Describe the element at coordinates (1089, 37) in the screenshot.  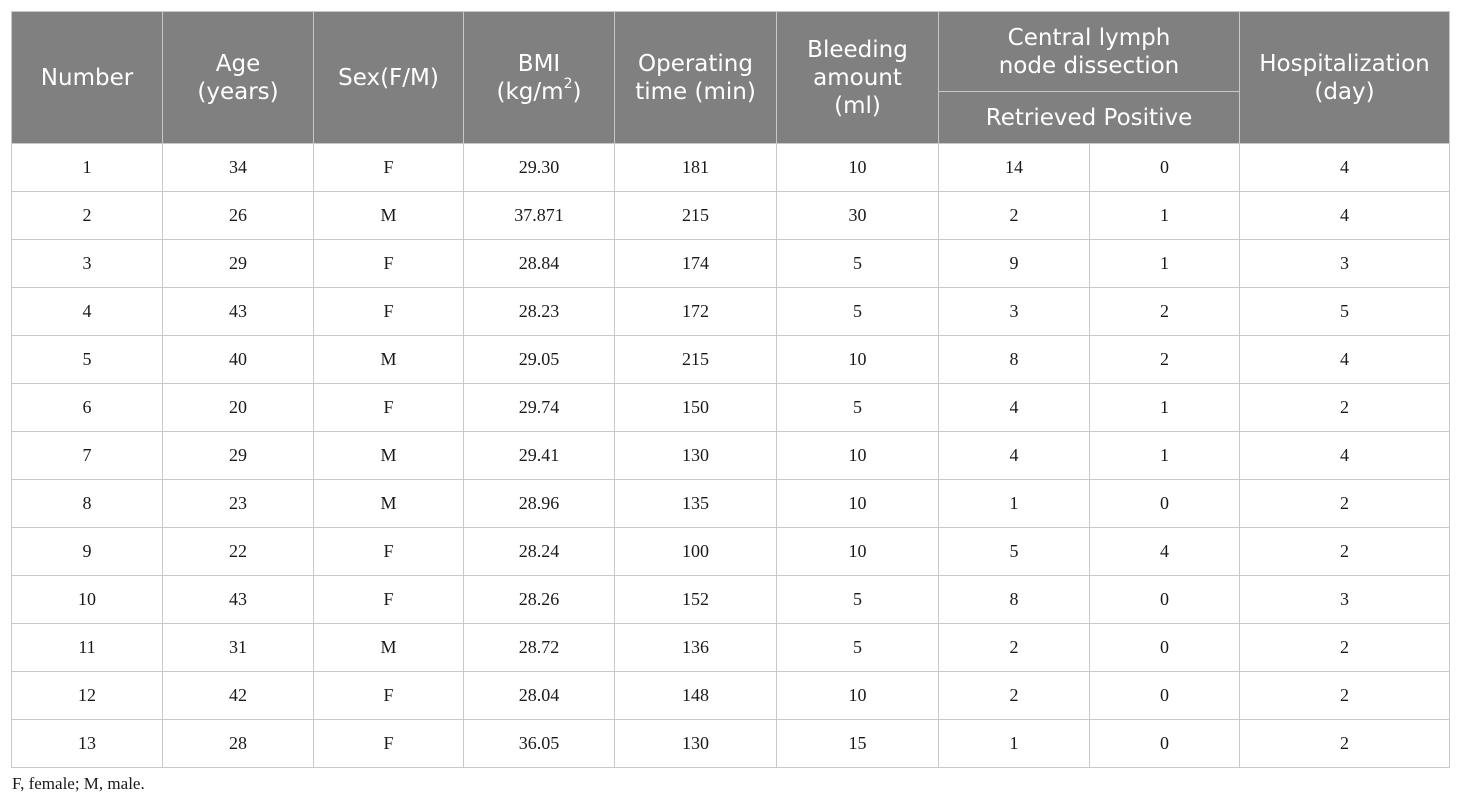
I see `header-central-label: Central lymph` at that location.